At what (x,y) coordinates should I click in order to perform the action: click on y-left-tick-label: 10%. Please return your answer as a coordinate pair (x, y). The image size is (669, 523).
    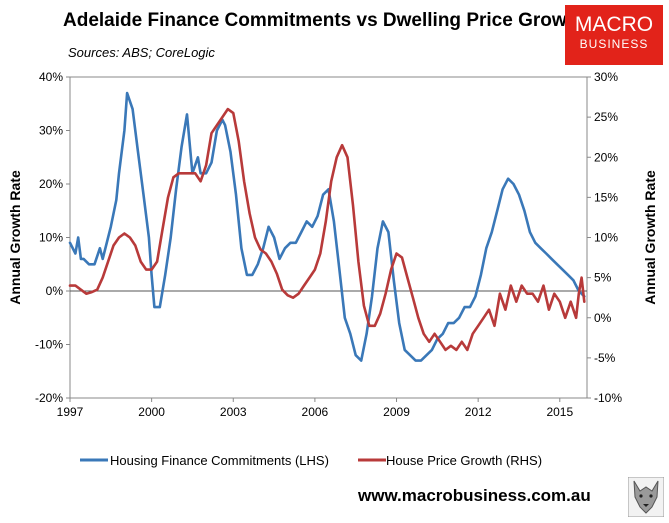
    Looking at the image, I should click on (51, 238).